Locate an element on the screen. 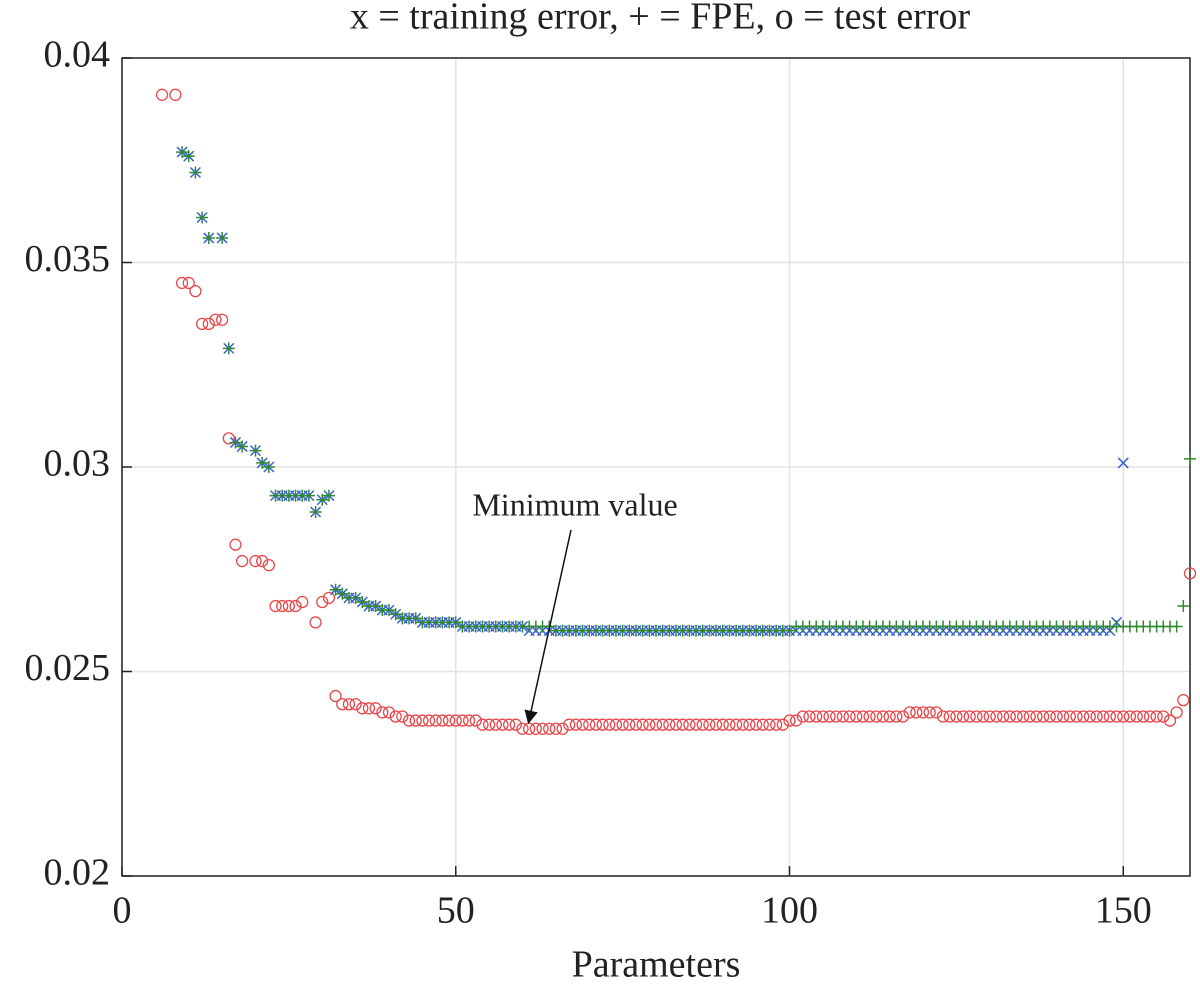 The image size is (1200, 990). x-marker is located at coordinates (1123, 463).